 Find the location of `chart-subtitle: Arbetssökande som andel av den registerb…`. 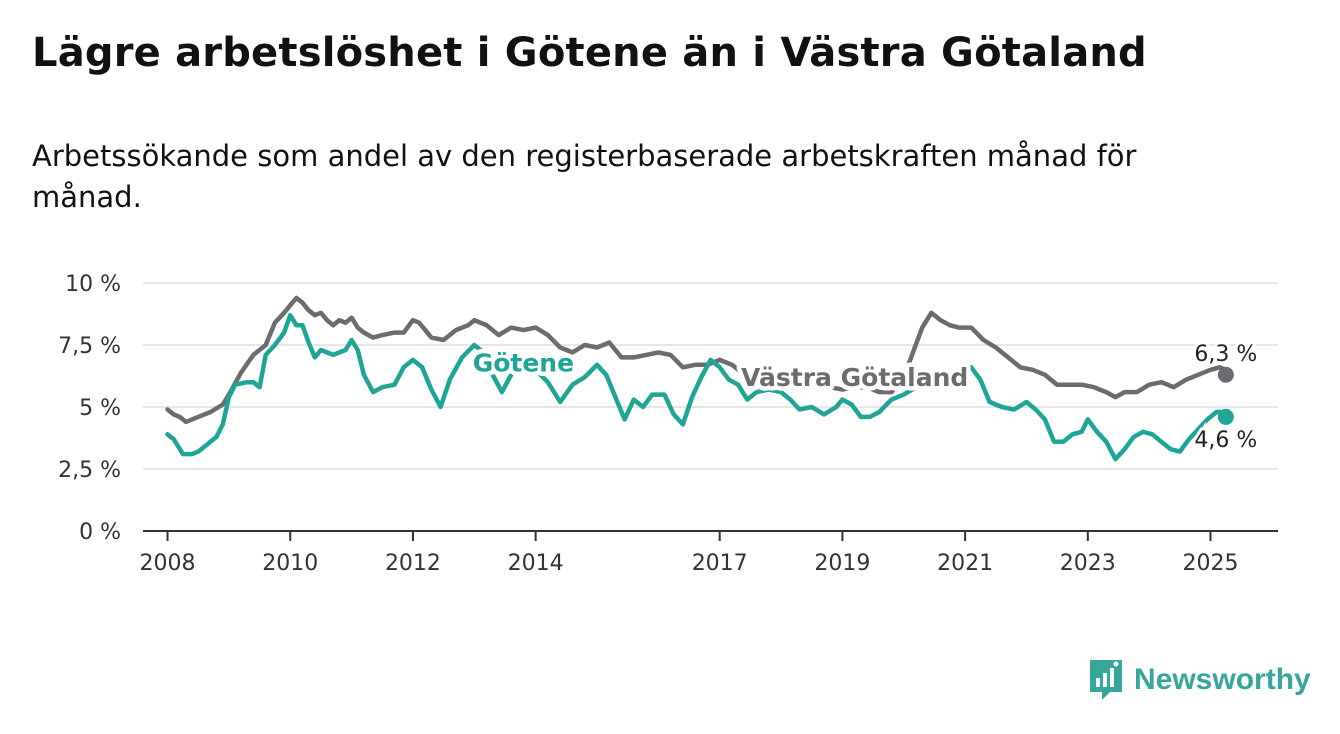

chart-subtitle: Arbetssökande som andel av den registerb… is located at coordinates (584, 176).